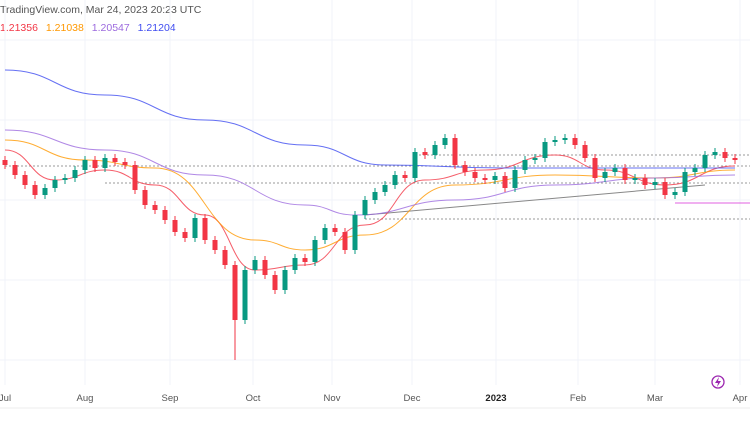 The image size is (750, 430). What do you see at coordinates (101, 10) in the screenshot?
I see `chart-source-header: TradingView.com, Mar 24, 2023 20:23 UTC` at bounding box center [101, 10].